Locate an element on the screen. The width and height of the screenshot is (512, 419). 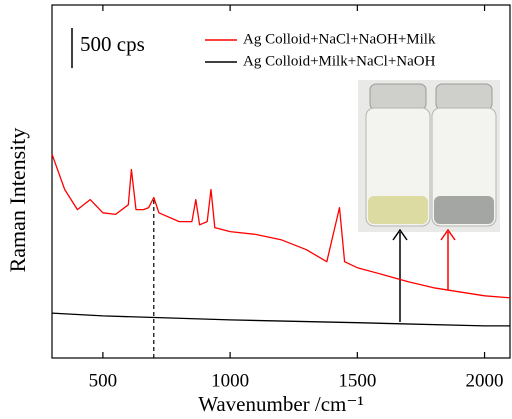
x-tick-label: 1500 is located at coordinates (357, 380).